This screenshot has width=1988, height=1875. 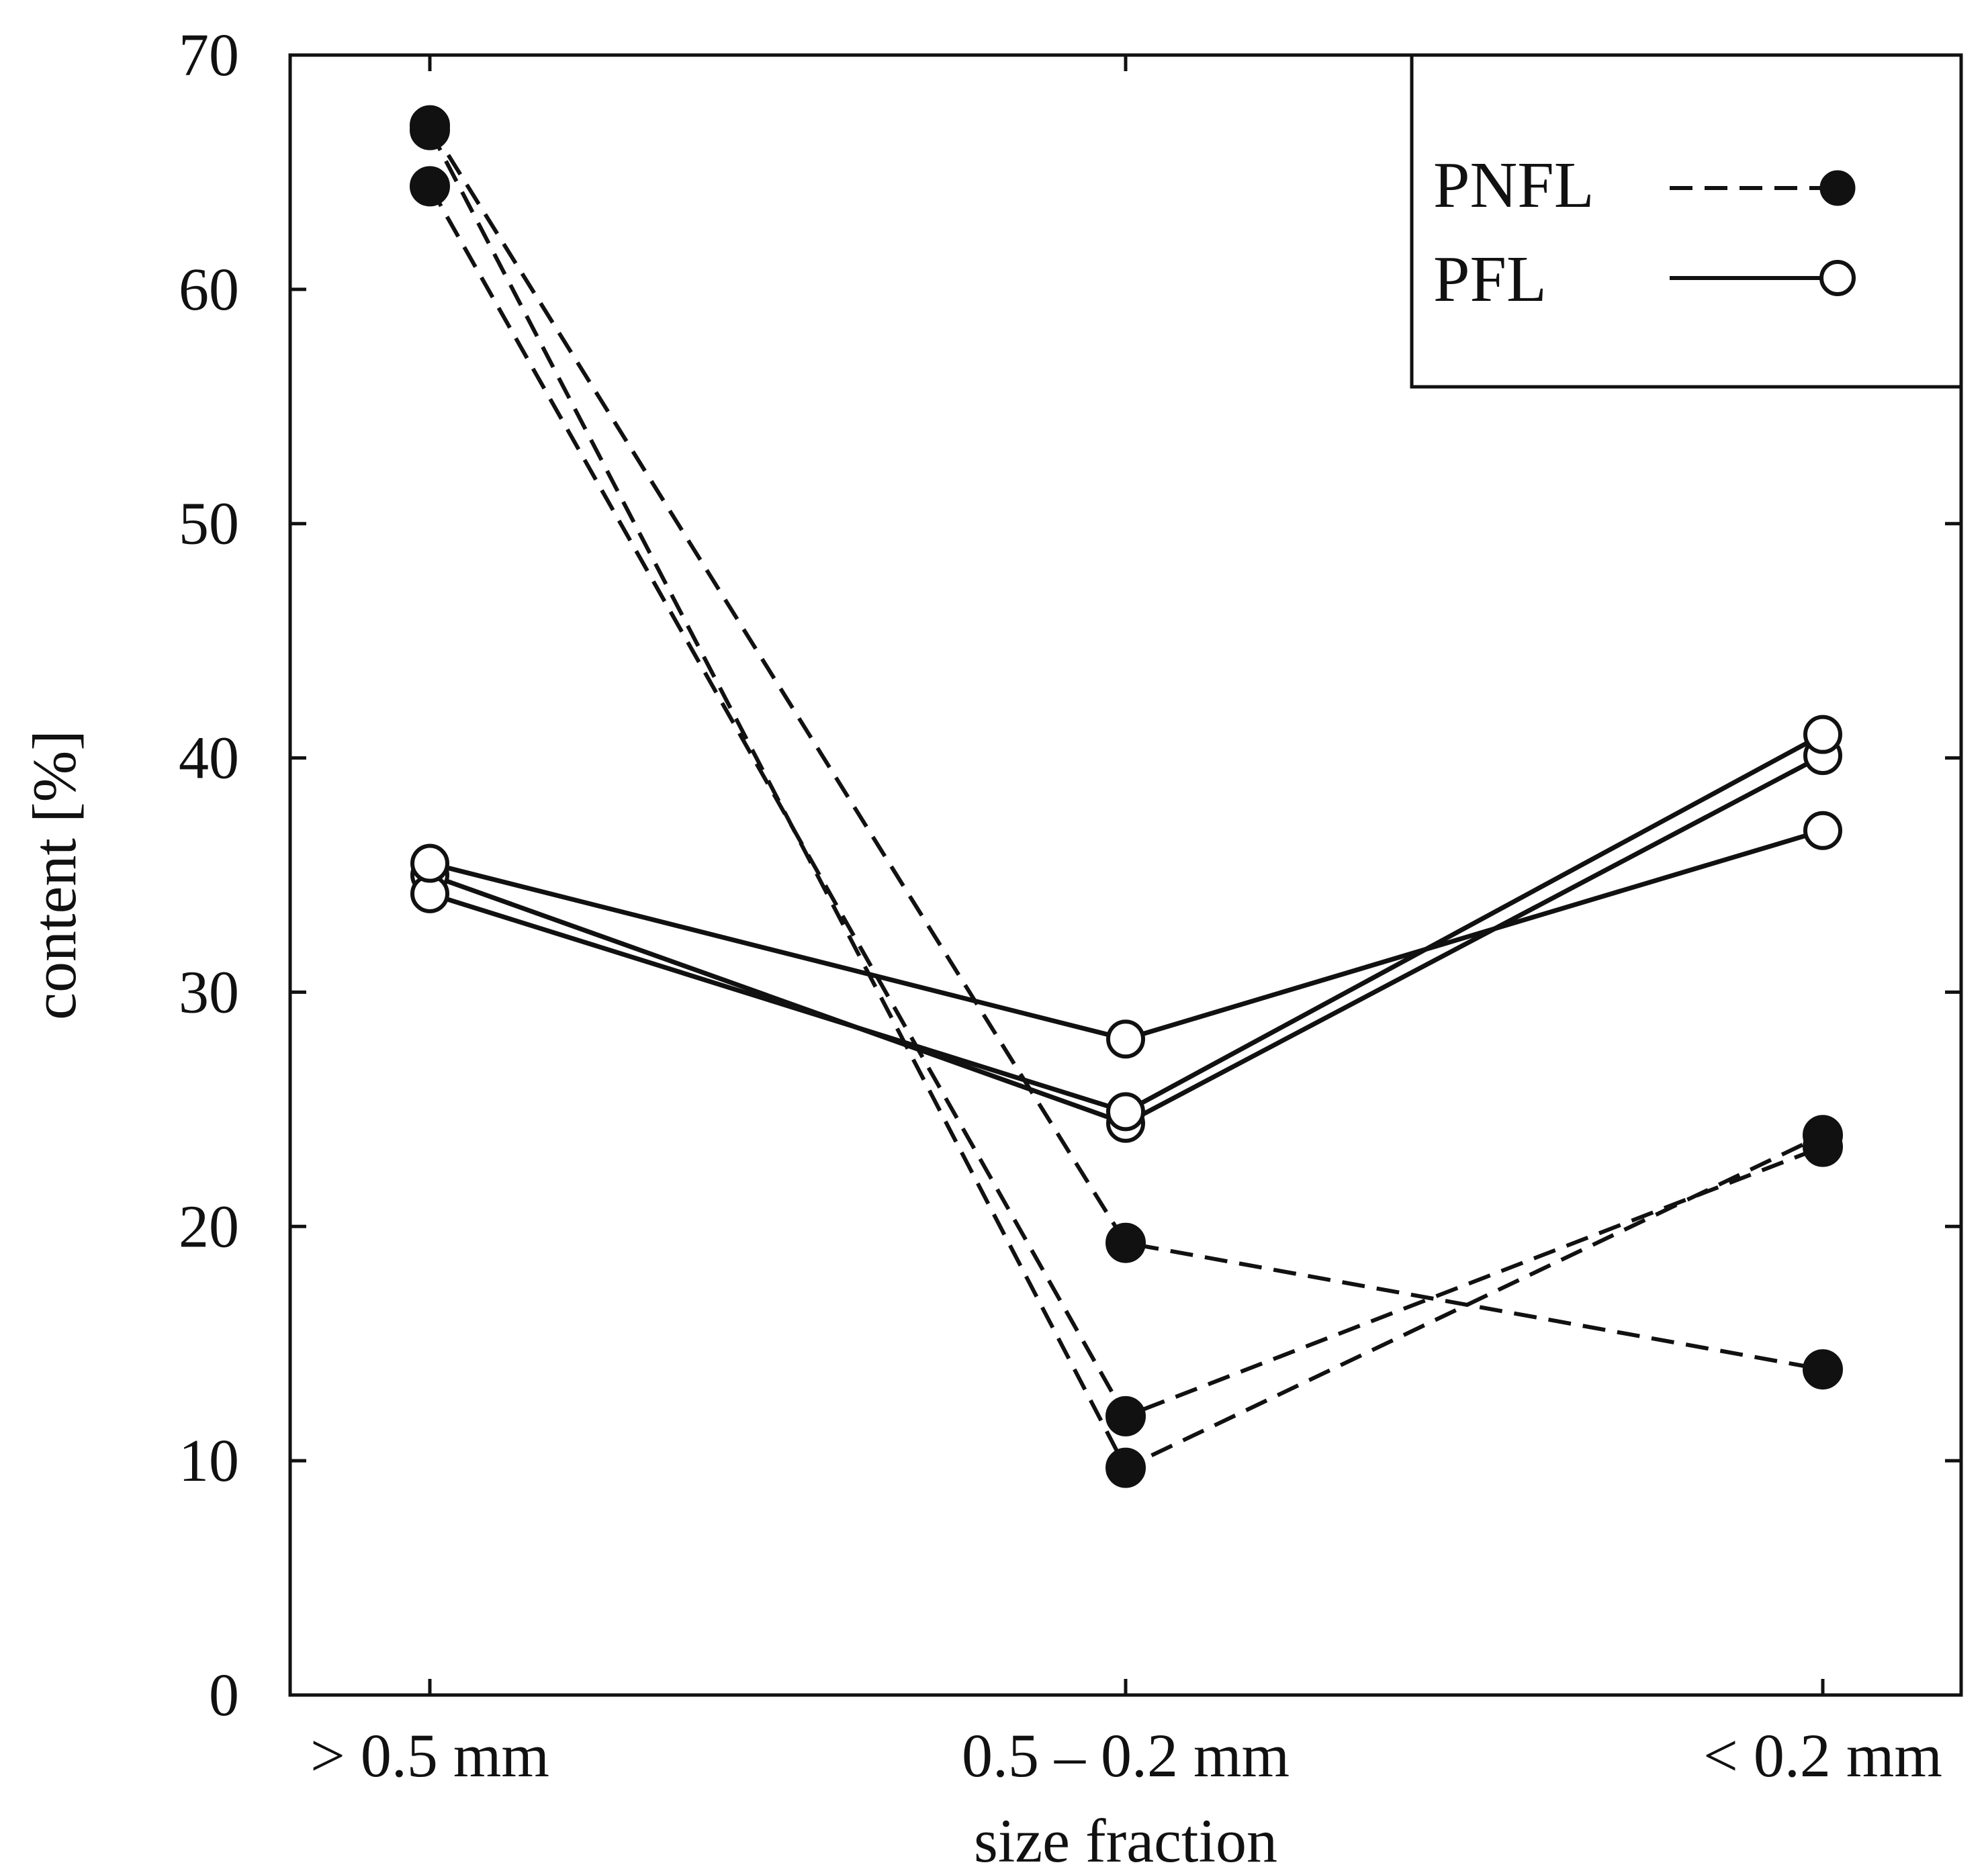 What do you see at coordinates (209, 524) in the screenshot?
I see `y-tick-label: 50` at bounding box center [209, 524].